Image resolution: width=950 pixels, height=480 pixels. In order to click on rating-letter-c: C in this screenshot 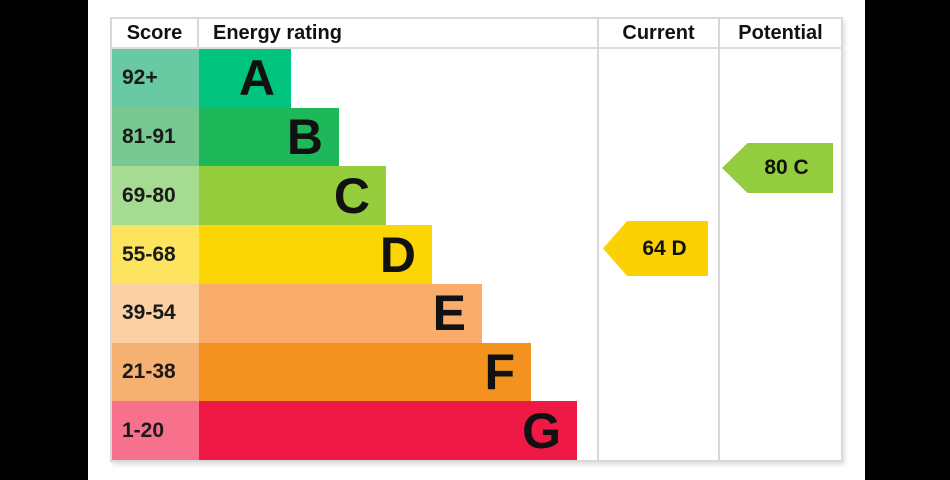, I will do `click(351, 195)`.